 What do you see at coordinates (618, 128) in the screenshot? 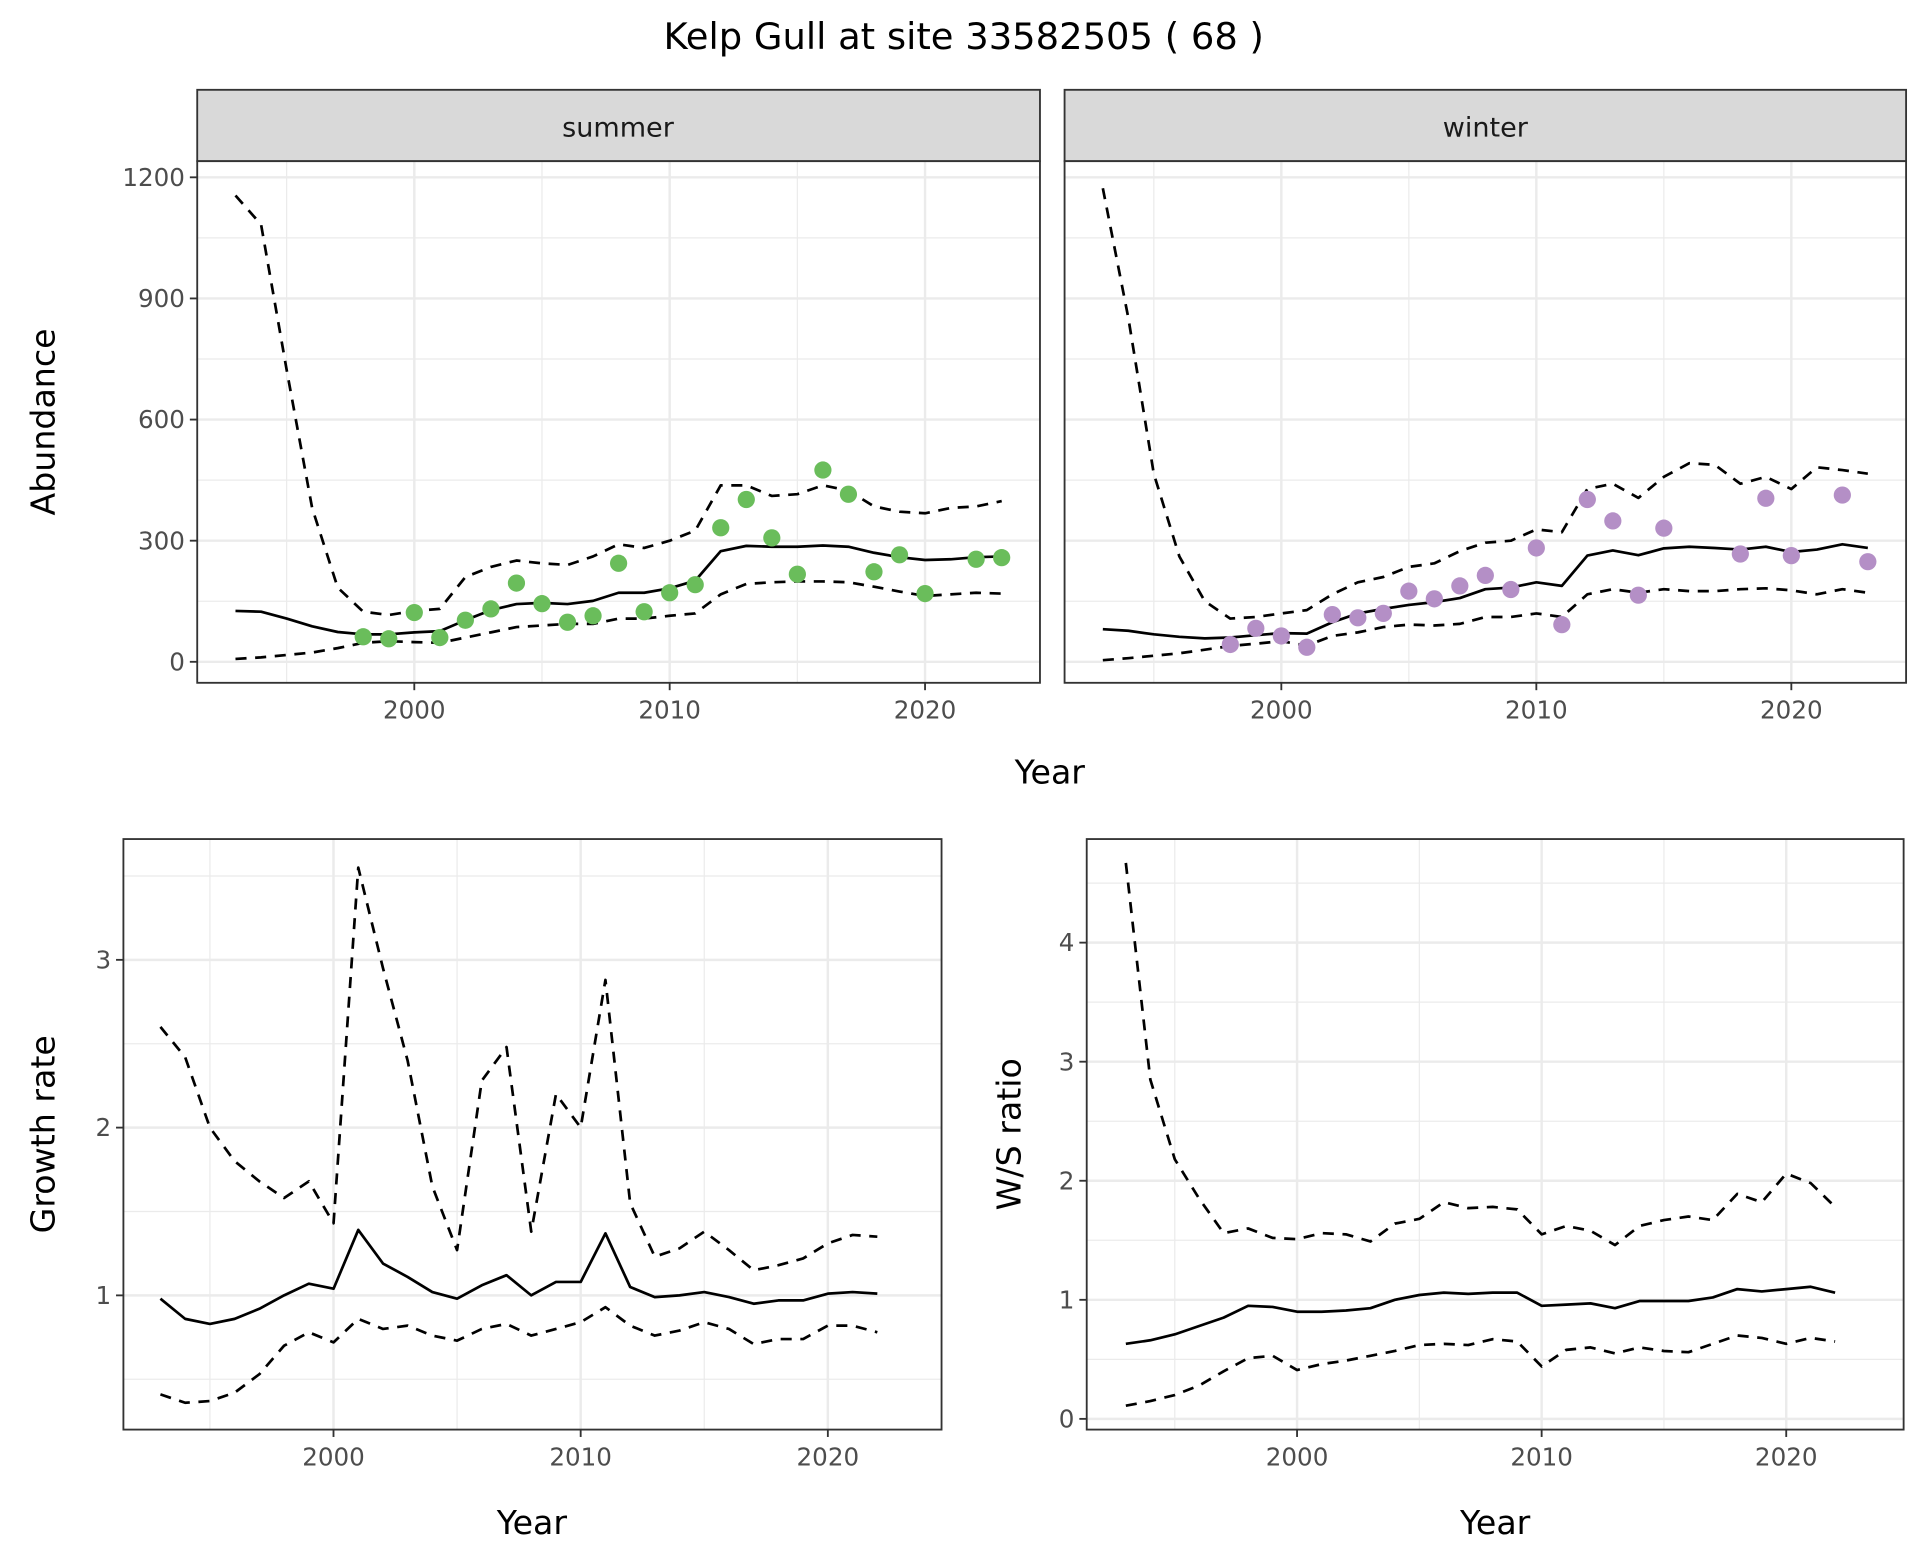
I see `facet-label-summer: summer` at bounding box center [618, 128].